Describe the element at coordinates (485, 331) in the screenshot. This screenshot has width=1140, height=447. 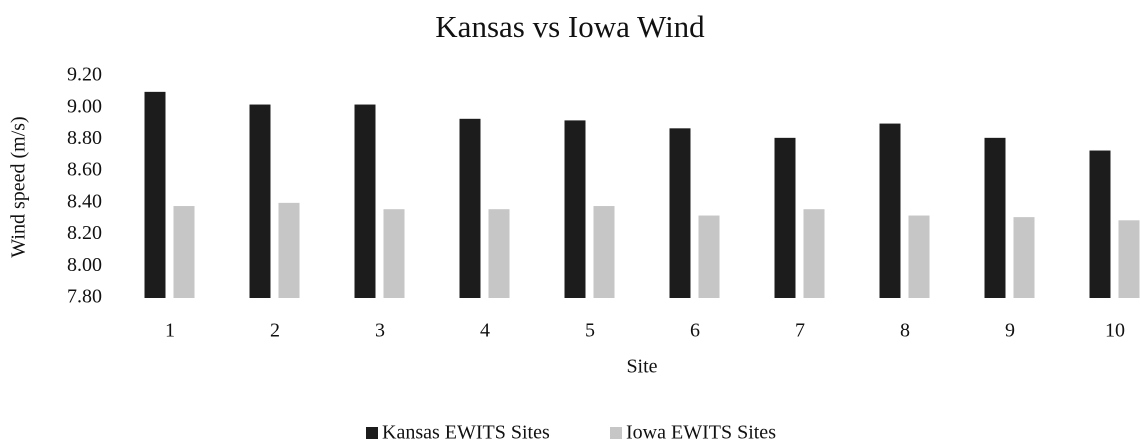
I see `x-tick-label: 4` at that location.